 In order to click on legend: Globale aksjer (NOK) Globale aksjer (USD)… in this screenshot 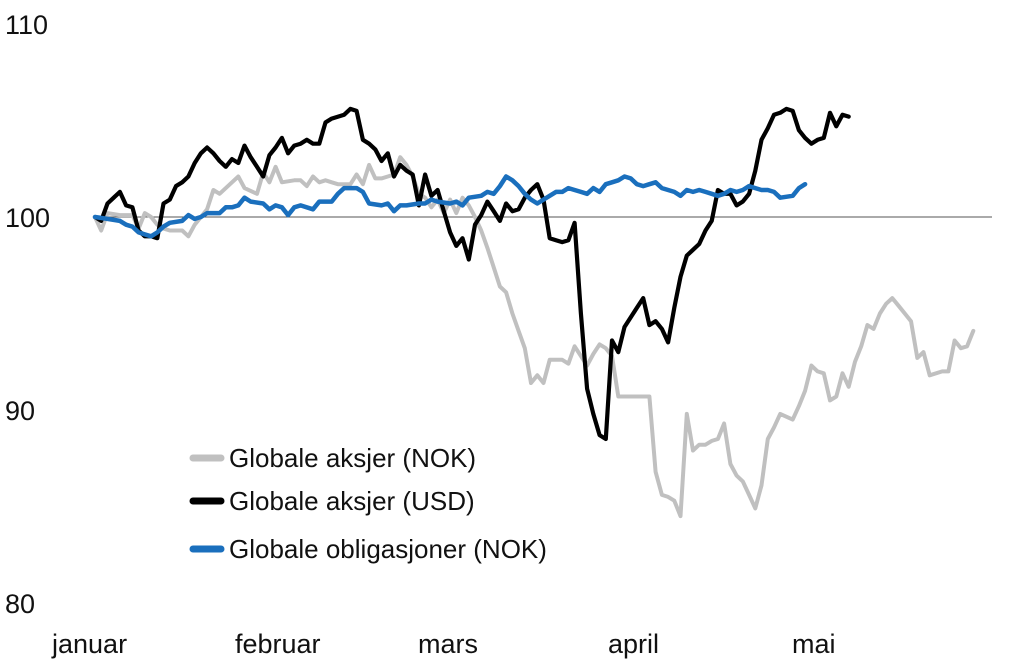, I will do `click(368, 503)`.